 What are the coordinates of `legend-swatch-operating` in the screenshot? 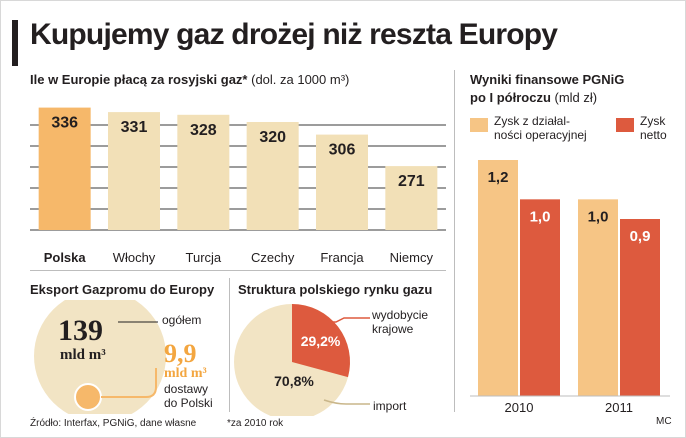 It's located at (479, 125).